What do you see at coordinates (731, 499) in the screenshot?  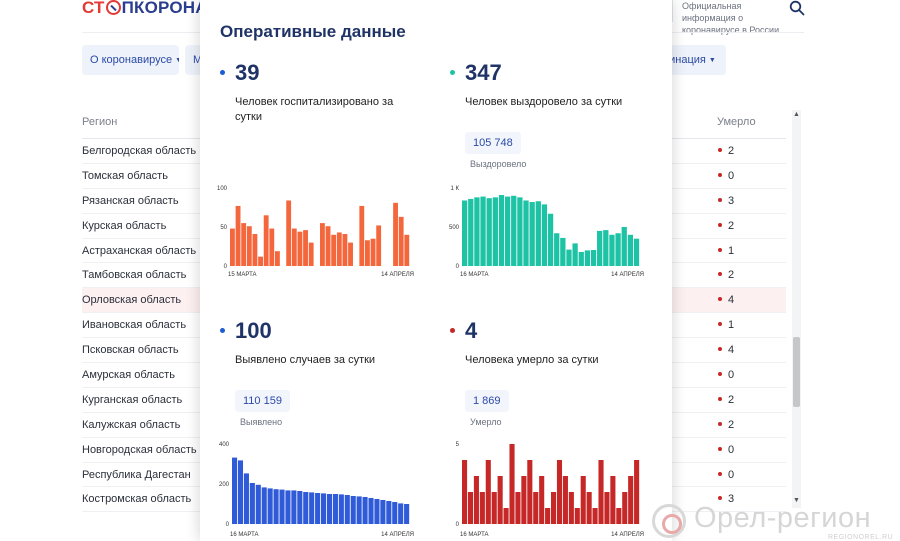 I see `died-value: 3` at bounding box center [731, 499].